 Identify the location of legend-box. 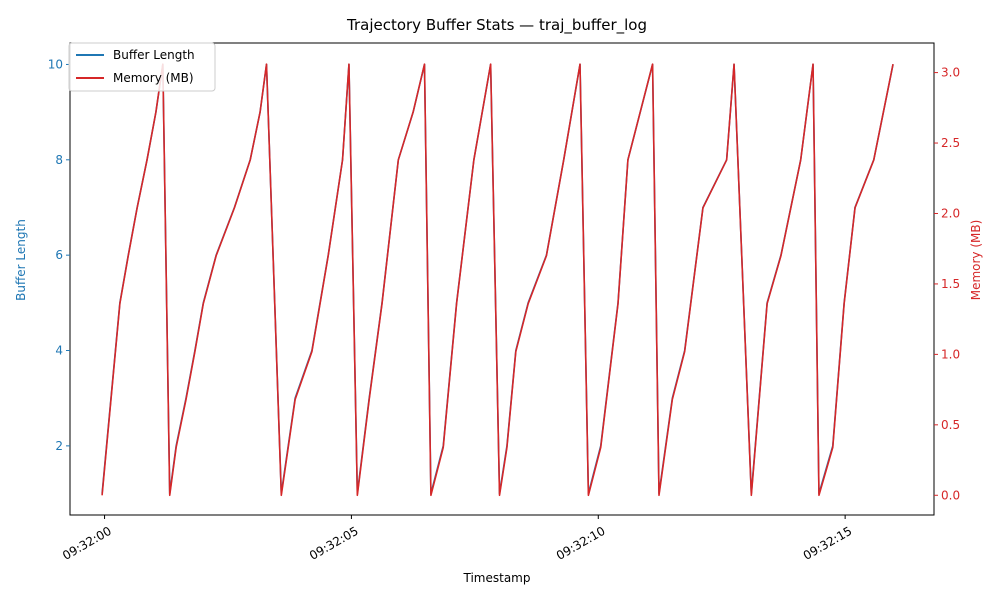
(142, 67).